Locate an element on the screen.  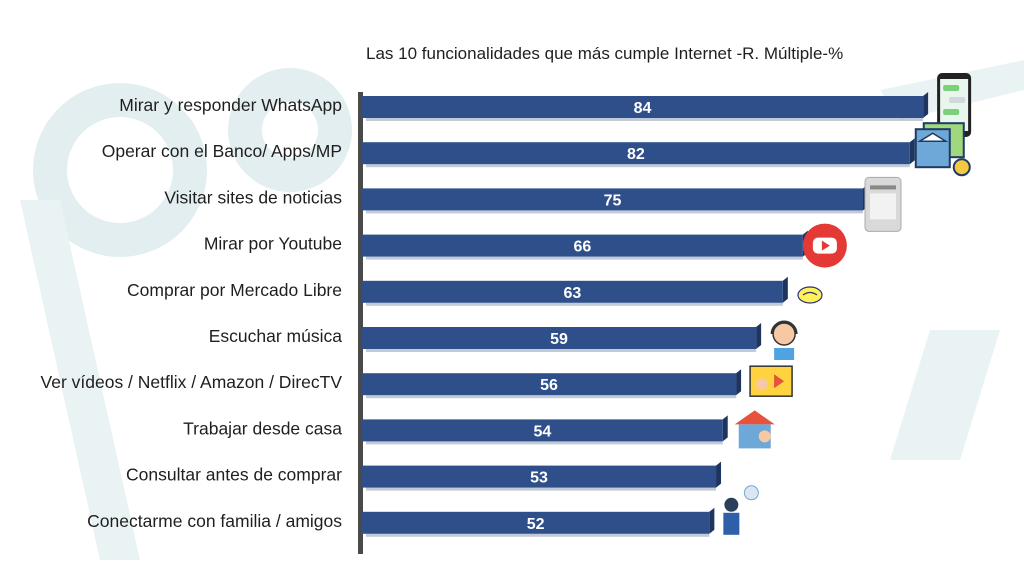
data-label: 56 is located at coordinates (549, 385).